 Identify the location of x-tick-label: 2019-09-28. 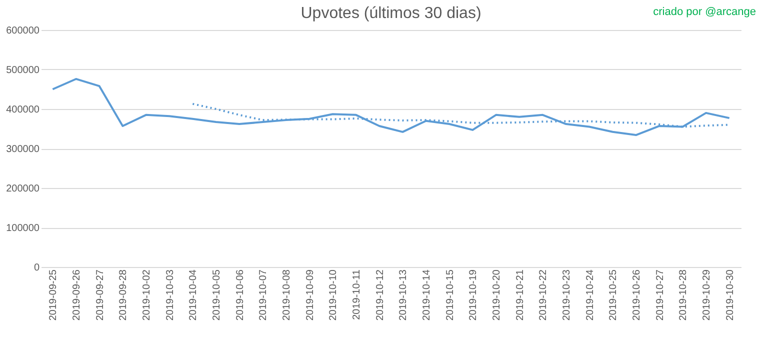
(124, 295).